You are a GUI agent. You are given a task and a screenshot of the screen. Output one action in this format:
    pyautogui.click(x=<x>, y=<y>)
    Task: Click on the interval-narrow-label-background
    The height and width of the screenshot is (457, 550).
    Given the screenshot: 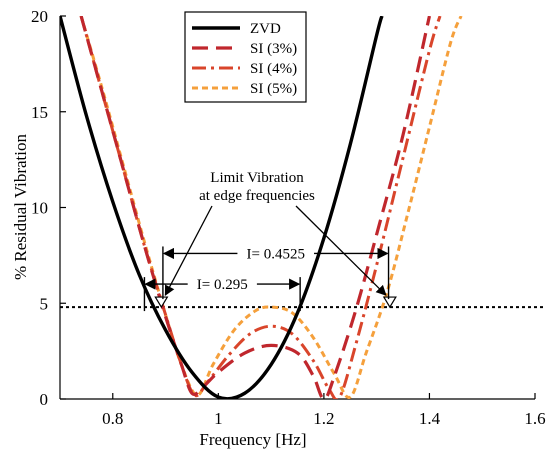 What is the action you would take?
    pyautogui.click(x=222, y=284)
    